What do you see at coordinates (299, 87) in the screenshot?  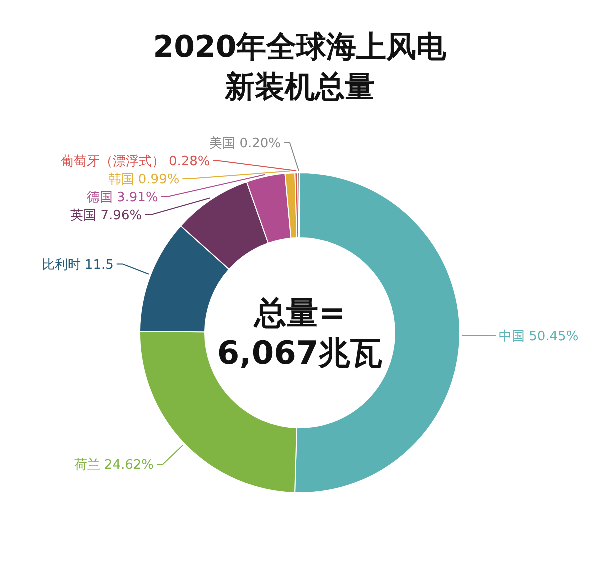 I see `chart-subtitle: 新装机总量` at bounding box center [299, 87].